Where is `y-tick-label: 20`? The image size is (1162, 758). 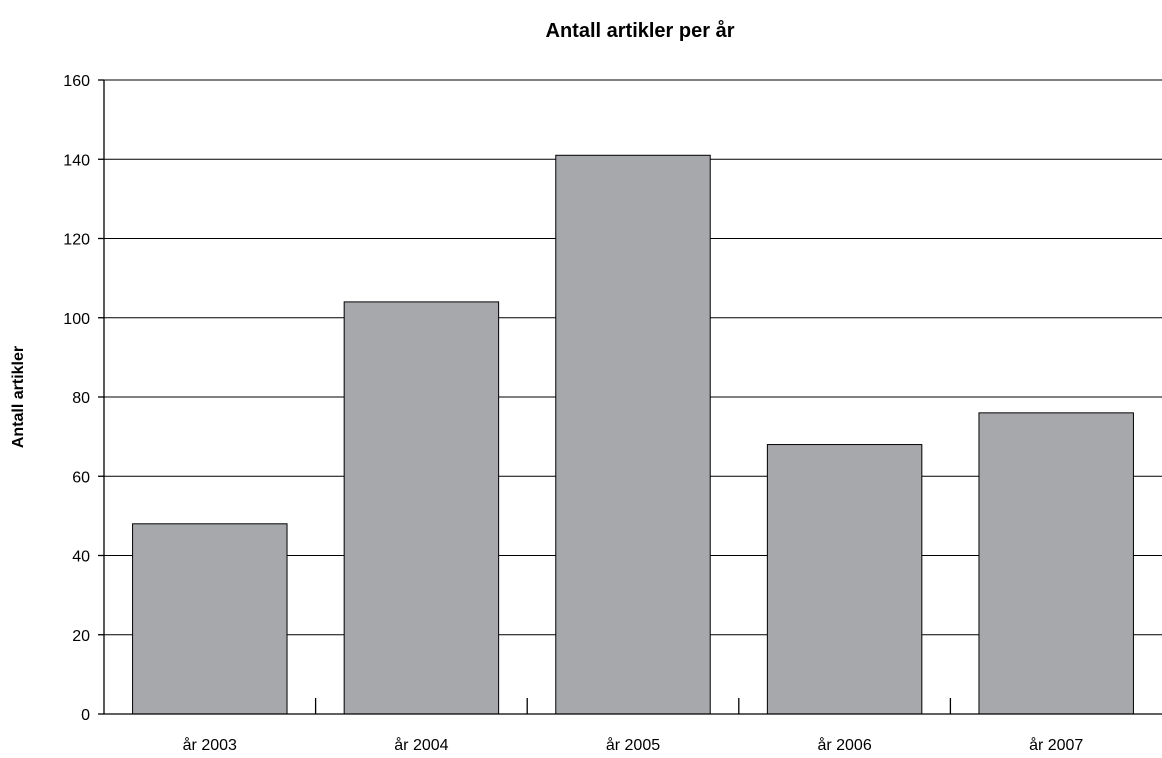 y-tick-label: 20 is located at coordinates (81, 636).